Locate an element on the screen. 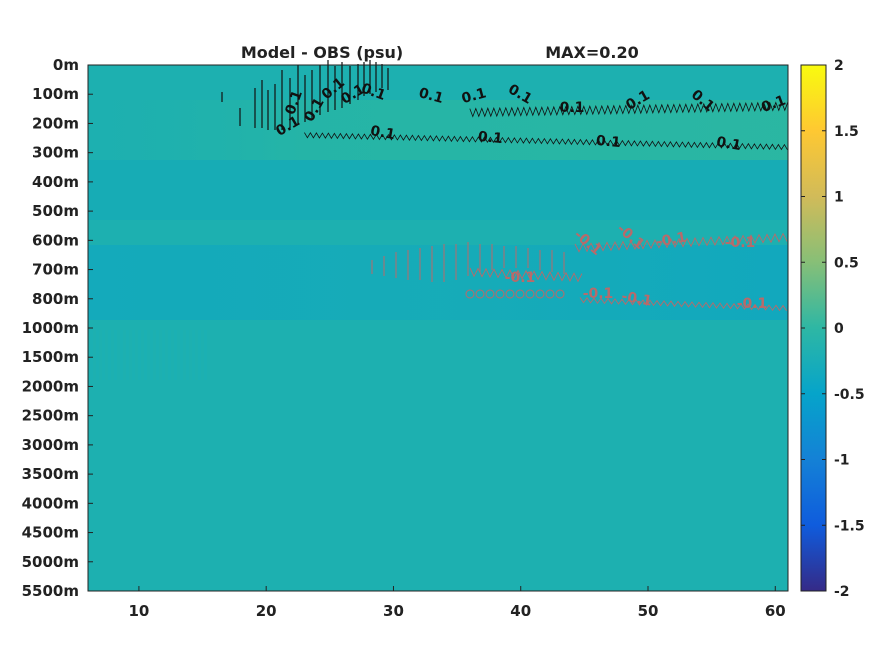 The width and height of the screenshot is (875, 656). colorbar-tick-label: 1.5 is located at coordinates (846, 132).